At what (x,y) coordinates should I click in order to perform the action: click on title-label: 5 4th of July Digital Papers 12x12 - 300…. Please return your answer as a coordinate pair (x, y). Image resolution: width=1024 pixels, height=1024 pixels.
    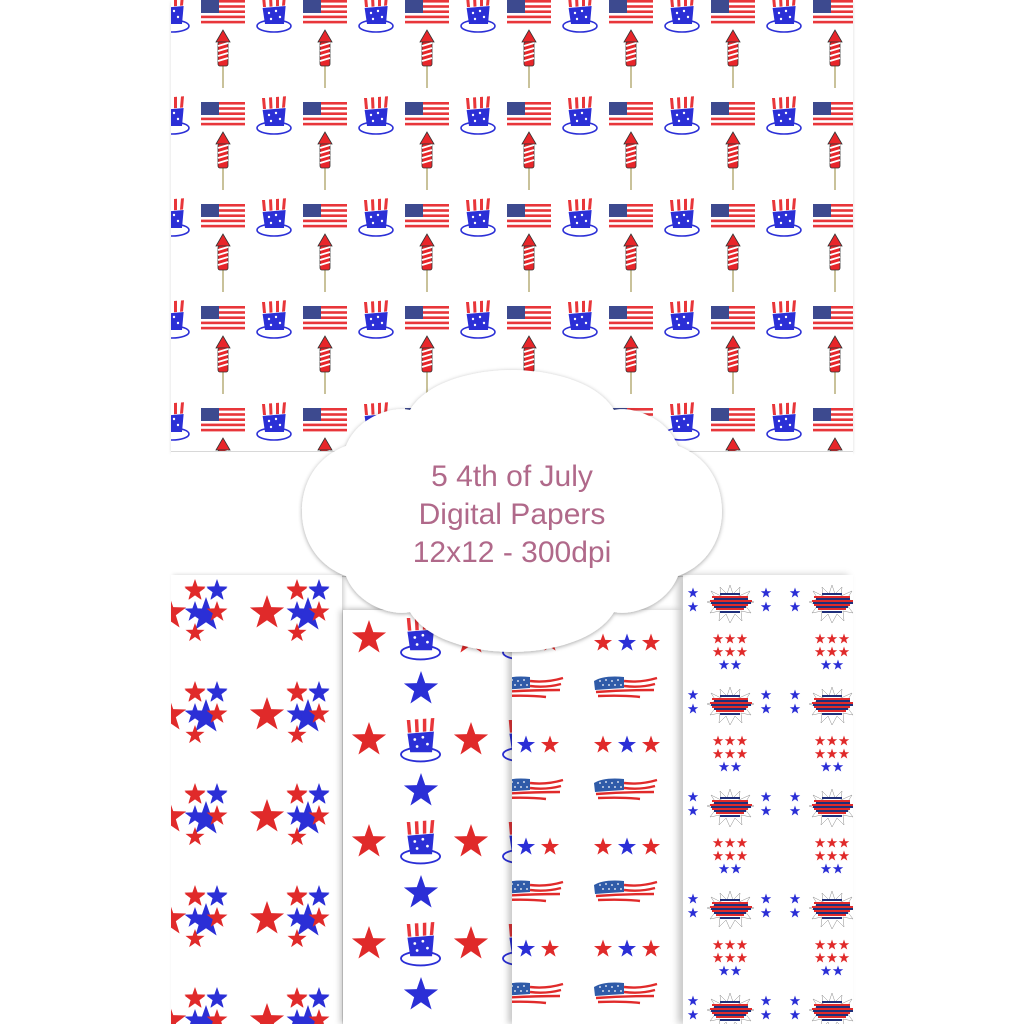
    Looking at the image, I should click on (512, 511).